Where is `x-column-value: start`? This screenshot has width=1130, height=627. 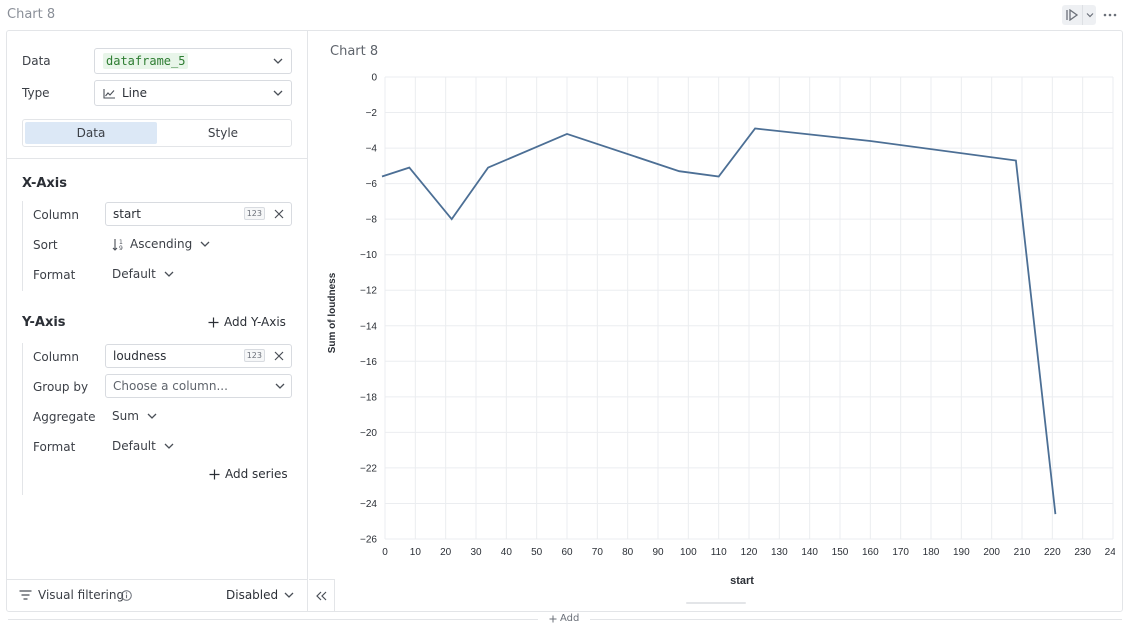
x-column-value: start is located at coordinates (127, 214).